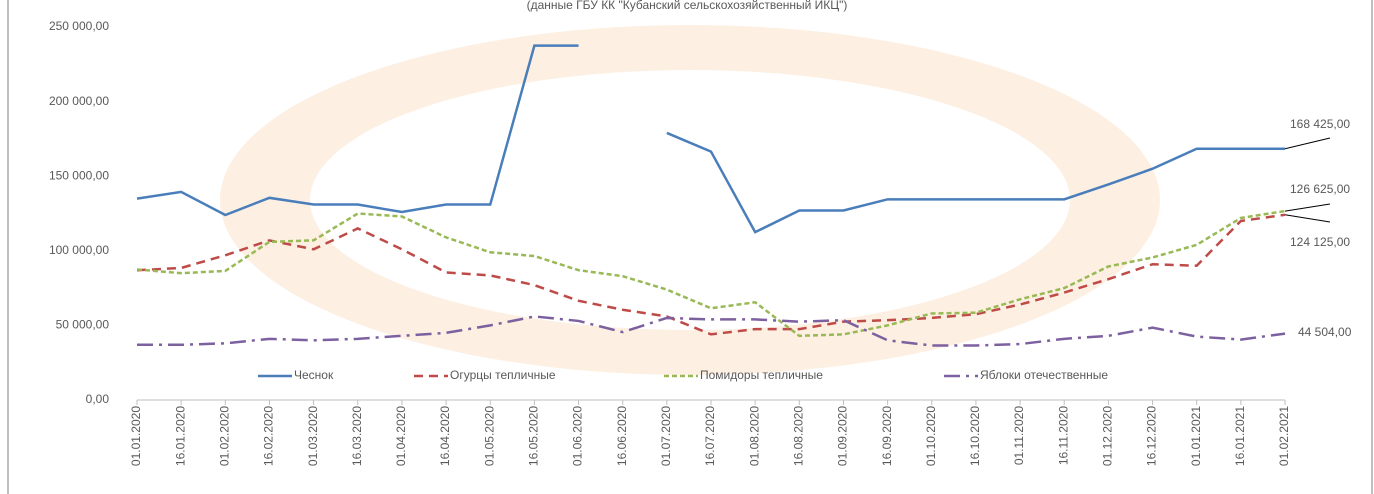 The width and height of the screenshot is (1374, 494). Describe the element at coordinates (98, 399) in the screenshot. I see `y-tick-label: 0,00` at that location.